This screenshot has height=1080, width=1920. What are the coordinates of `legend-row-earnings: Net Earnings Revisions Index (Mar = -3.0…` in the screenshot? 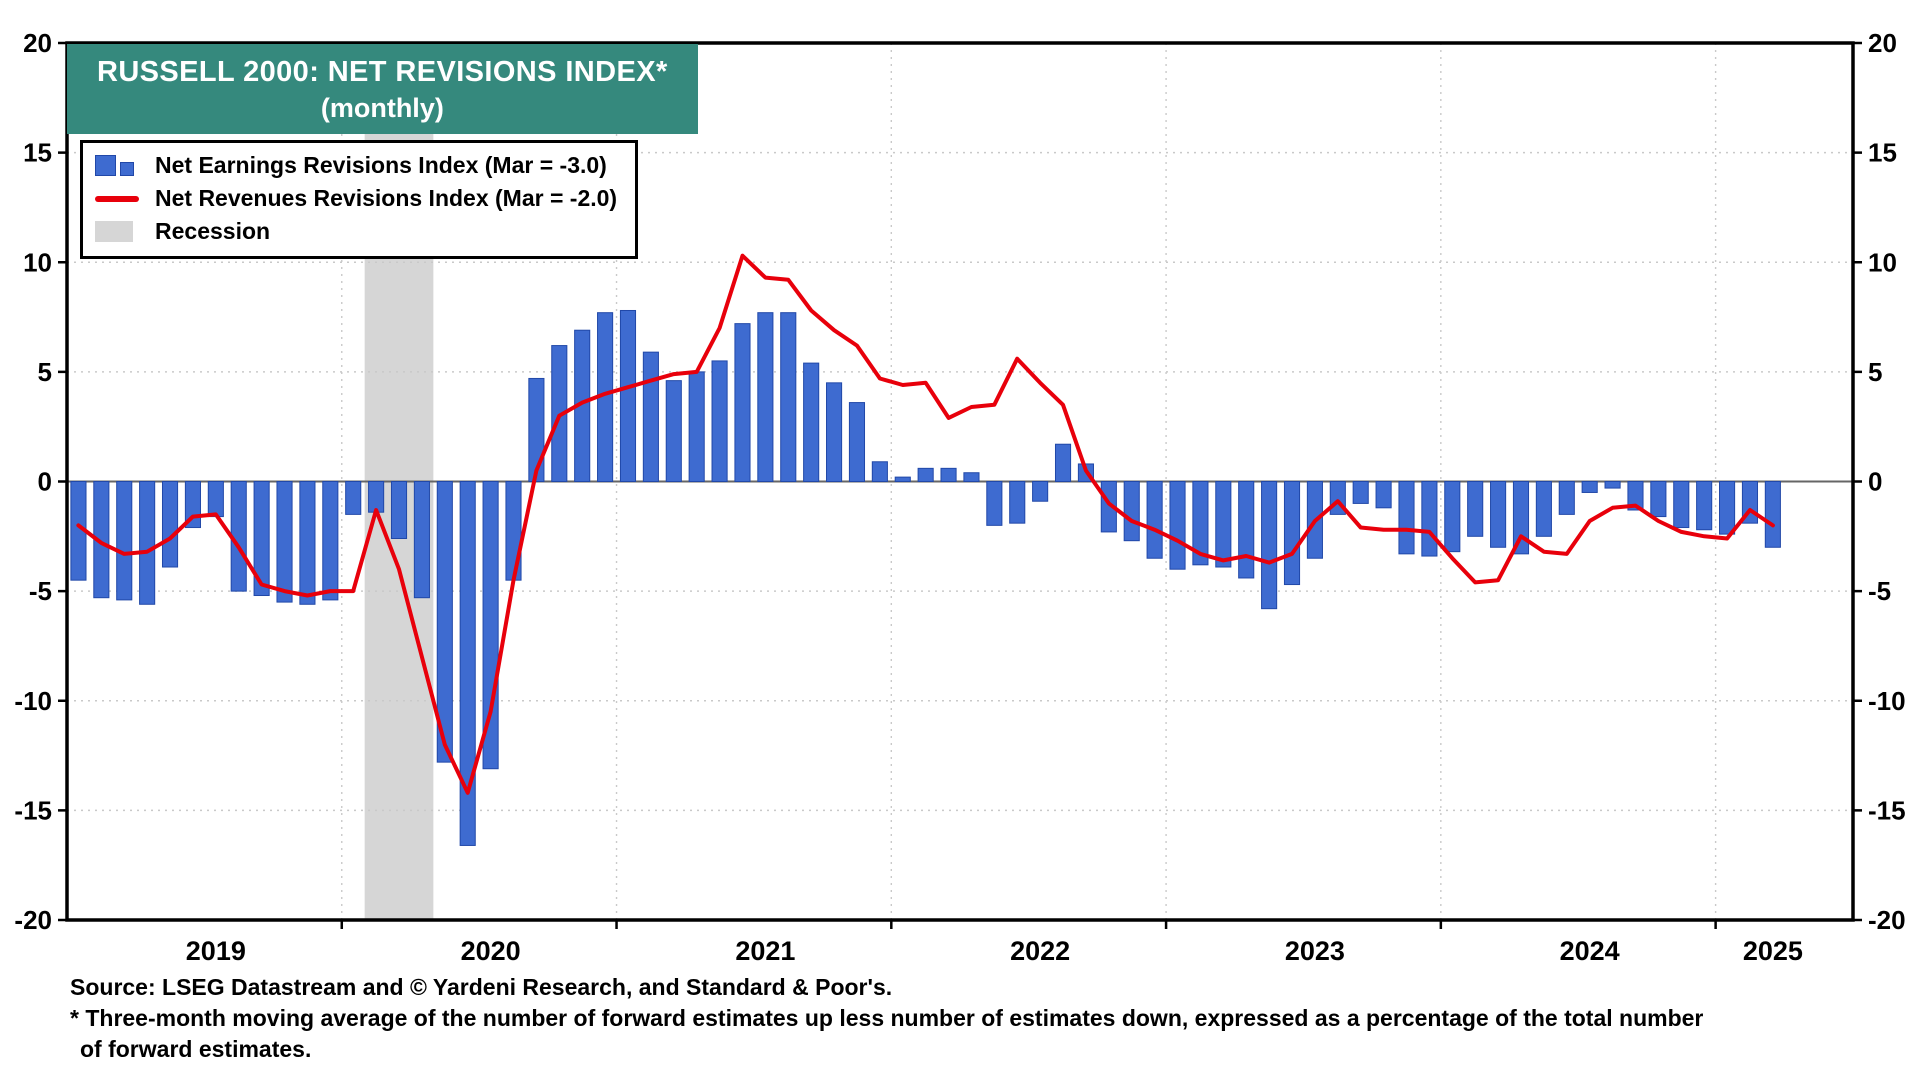 It's located at (356, 165).